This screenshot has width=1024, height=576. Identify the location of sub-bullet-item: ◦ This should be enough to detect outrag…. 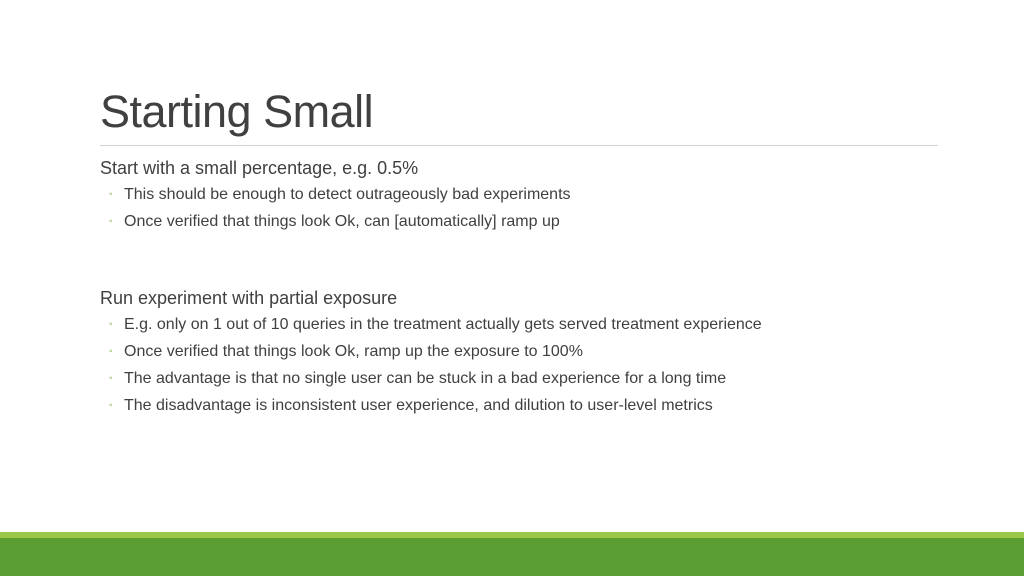
(519, 194).